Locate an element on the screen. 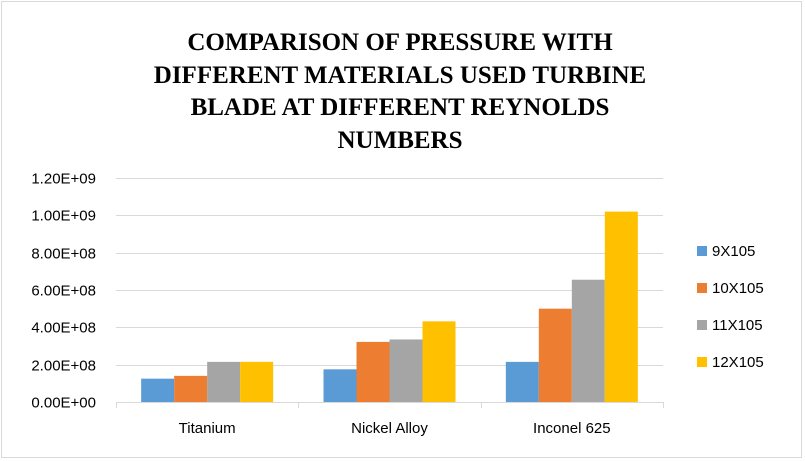 This screenshot has width=805, height=461. y-tick-label: 0.00E+00 is located at coordinates (63, 403).